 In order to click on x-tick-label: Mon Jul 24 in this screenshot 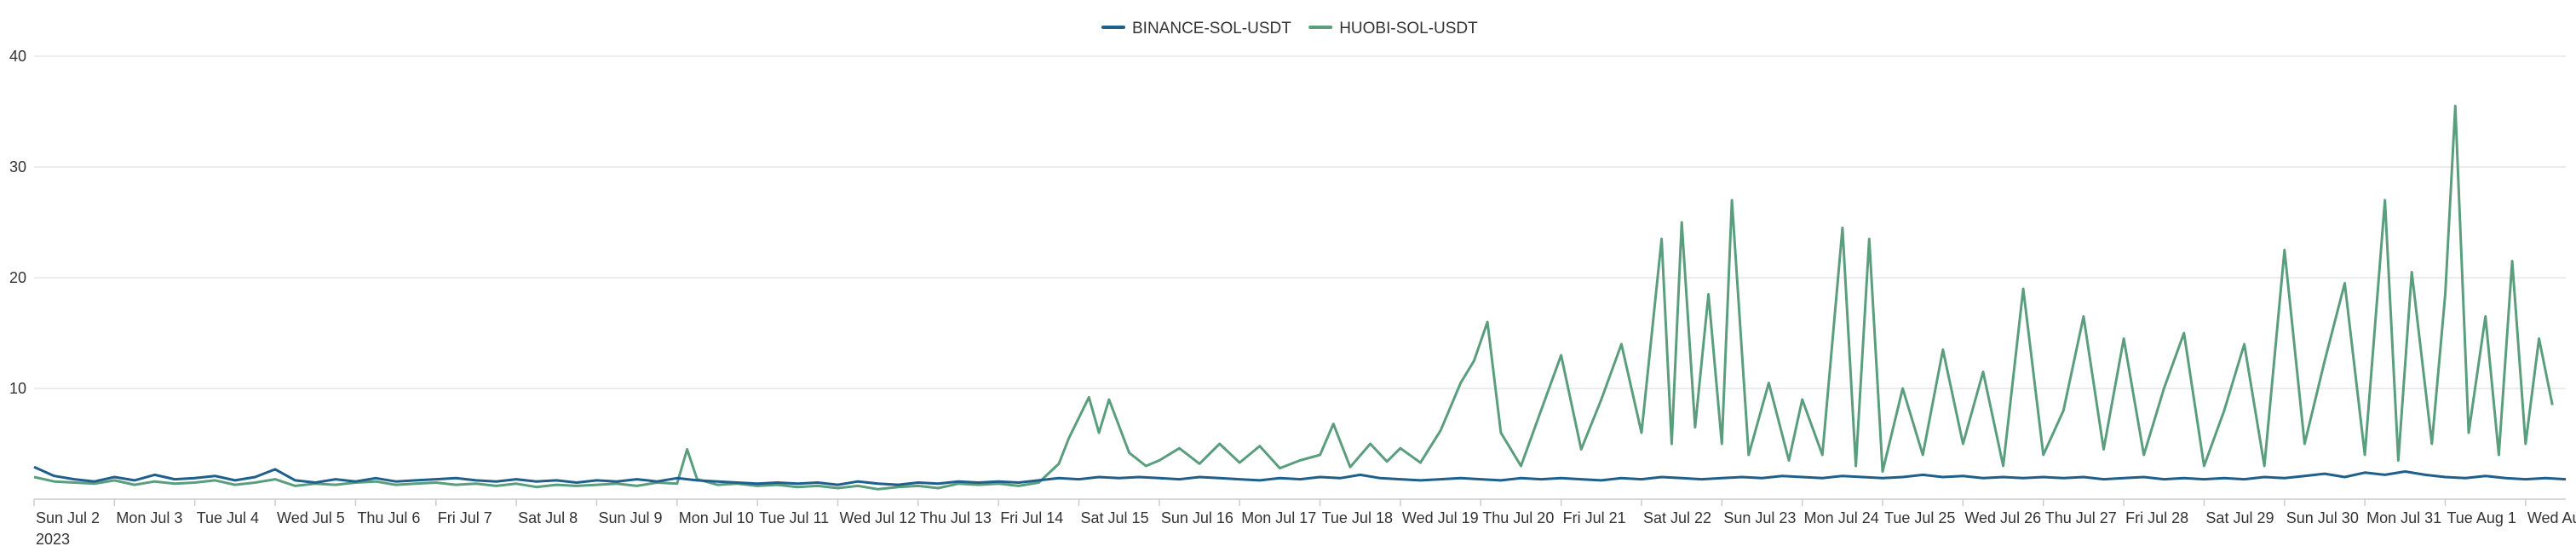, I will do `click(1841, 517)`.